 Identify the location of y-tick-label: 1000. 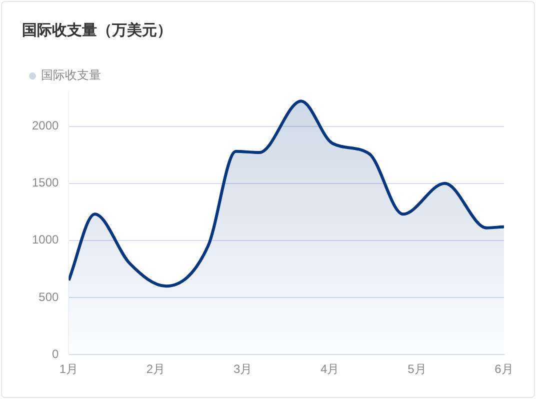
(46, 239).